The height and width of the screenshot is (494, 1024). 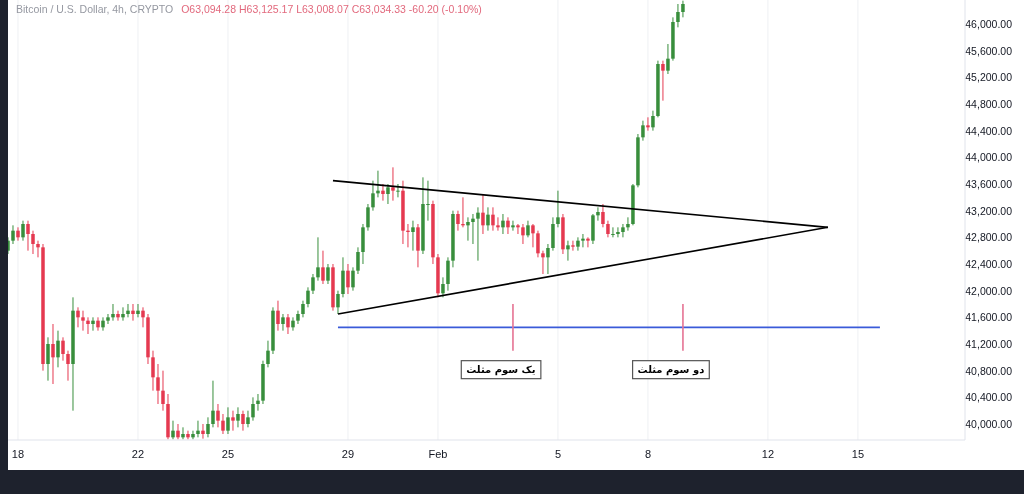 What do you see at coordinates (989, 210) in the screenshot?
I see `y-tick-label: 43,200.00` at bounding box center [989, 210].